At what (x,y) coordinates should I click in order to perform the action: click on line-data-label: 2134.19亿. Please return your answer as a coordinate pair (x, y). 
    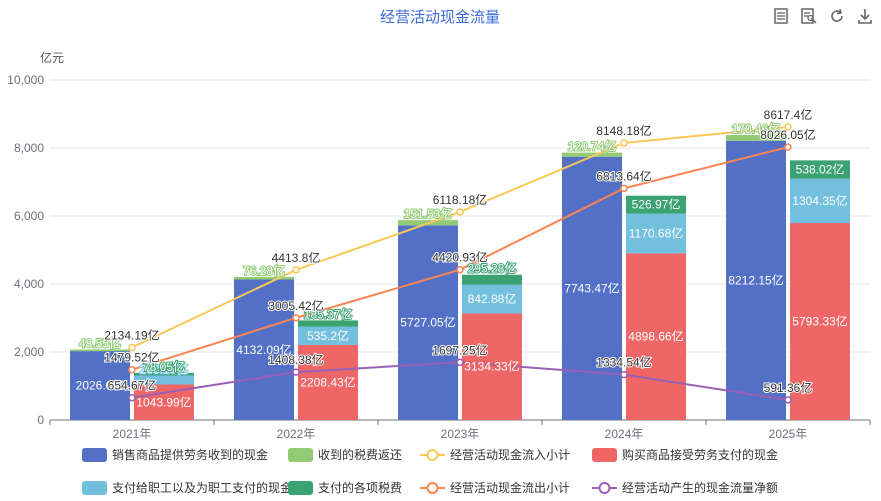
    Looking at the image, I should click on (131, 334).